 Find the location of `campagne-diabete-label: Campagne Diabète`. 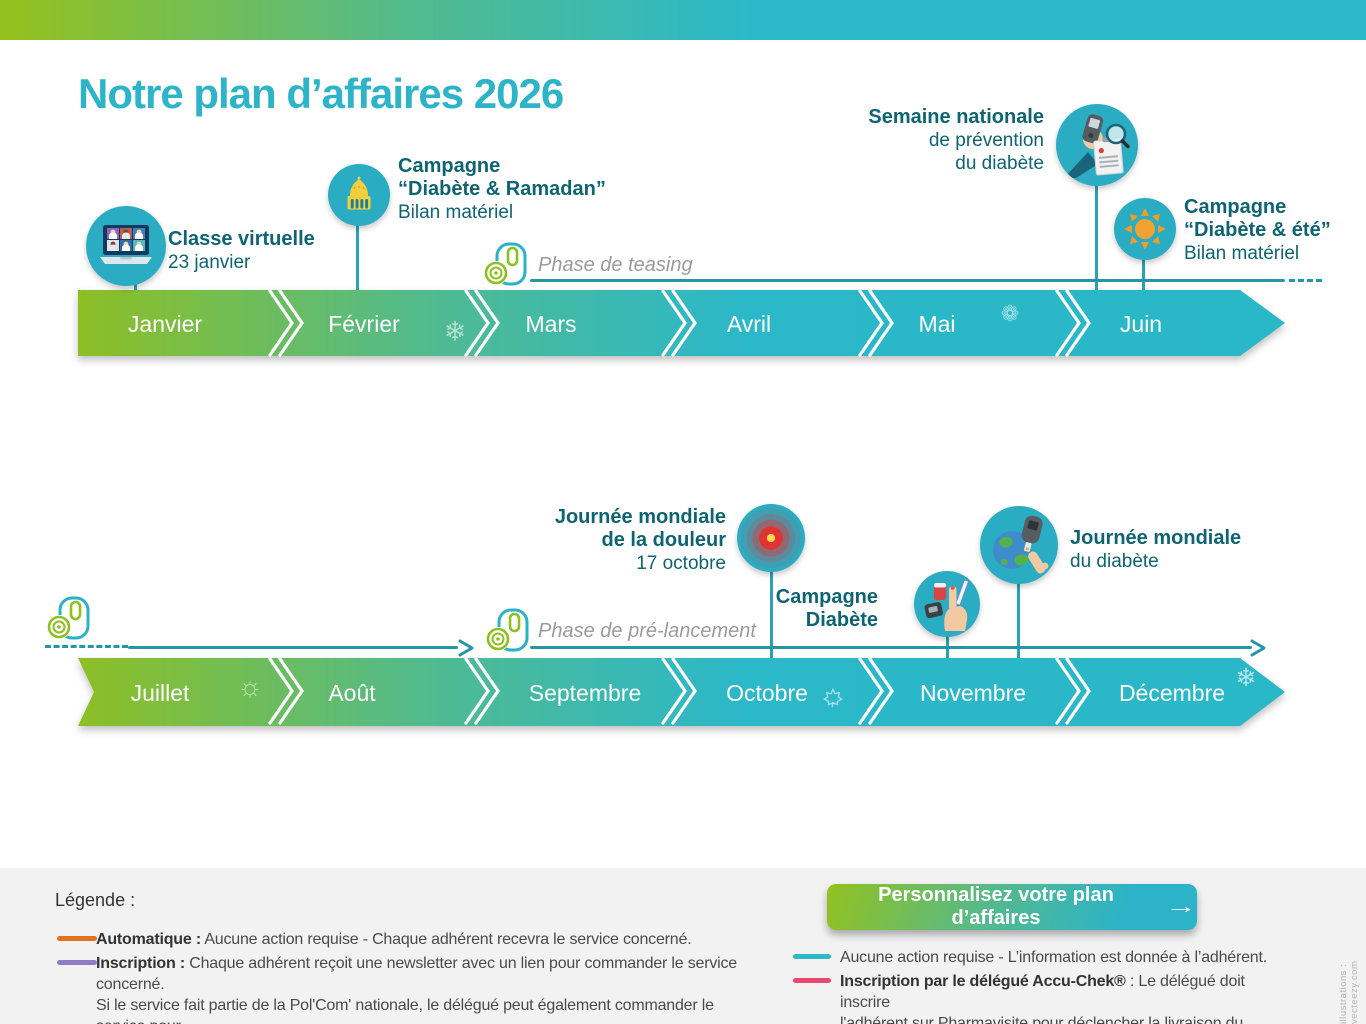

campagne-diabete-label: Campagne Diabète is located at coordinates (826, 608).